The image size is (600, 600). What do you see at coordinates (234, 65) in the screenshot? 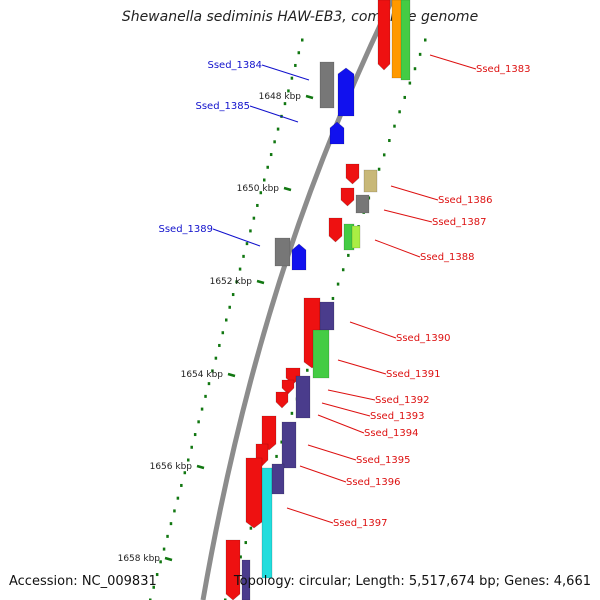
I see `gene-label-ssed_1384: Ssed_1384` at bounding box center [234, 65].